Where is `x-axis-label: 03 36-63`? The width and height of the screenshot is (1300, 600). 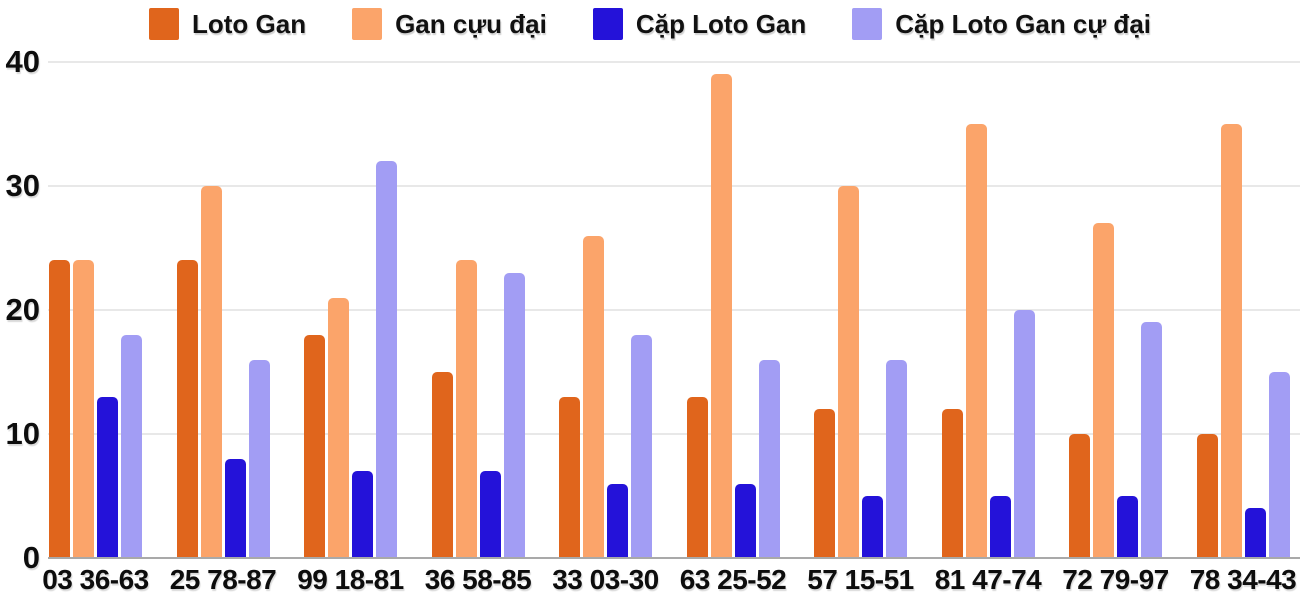 x-axis-label: 03 36-63 is located at coordinates (95, 579).